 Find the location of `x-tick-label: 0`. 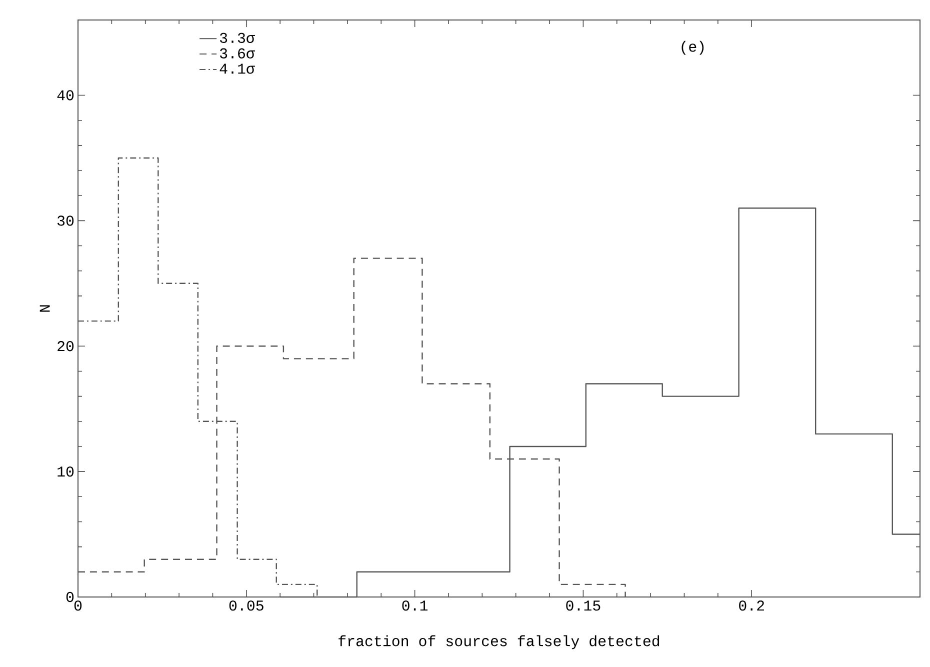

x-tick-label: 0 is located at coordinates (78, 605).